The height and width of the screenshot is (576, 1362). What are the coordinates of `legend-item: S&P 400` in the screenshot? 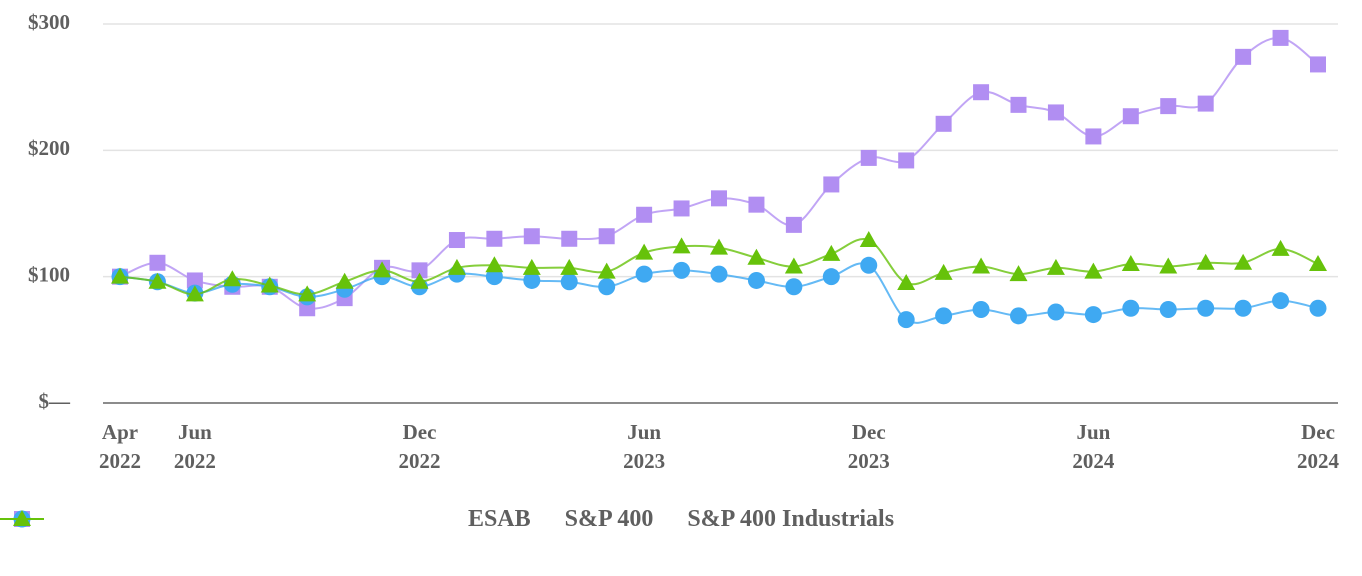 It's located at (327, 519).